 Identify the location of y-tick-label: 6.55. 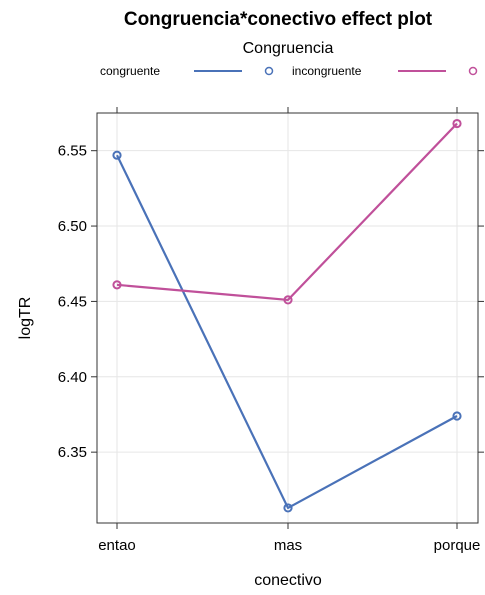
(72, 151).